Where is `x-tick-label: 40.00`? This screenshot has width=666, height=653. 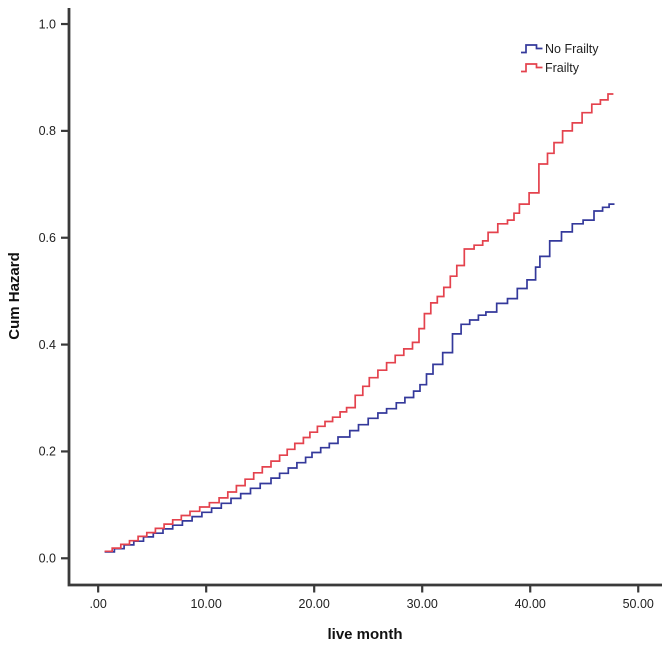
x-tick-label: 40.00 is located at coordinates (530, 604).